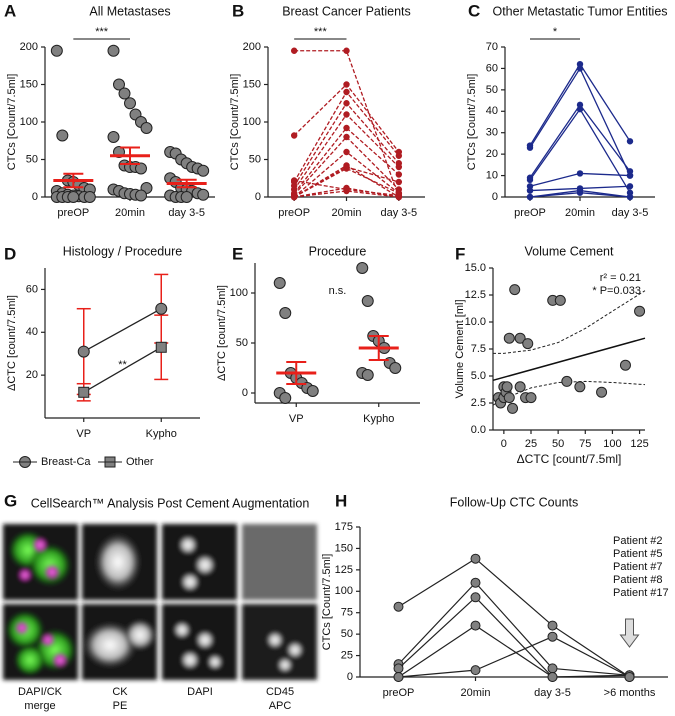 Image resolution: width=675 pixels, height=716 pixels. Describe the element at coordinates (238, 10) in the screenshot. I see `panel-letter: B` at that location.